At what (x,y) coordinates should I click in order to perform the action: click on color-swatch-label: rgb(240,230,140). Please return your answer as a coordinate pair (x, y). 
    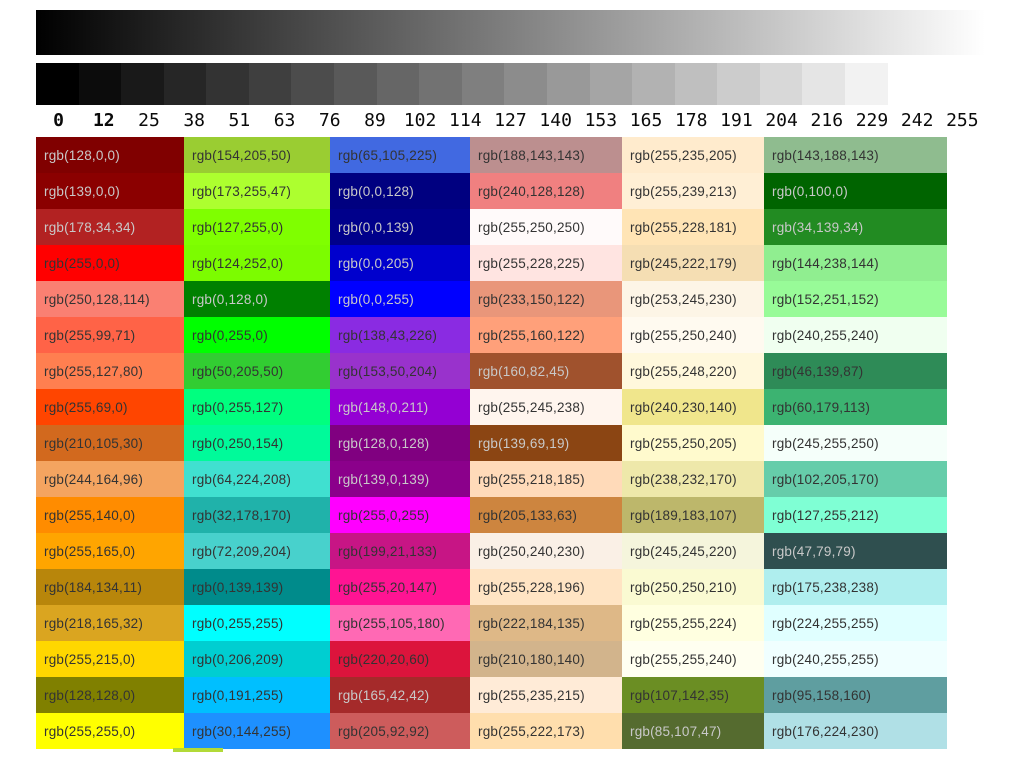
    Looking at the image, I should click on (683, 407).